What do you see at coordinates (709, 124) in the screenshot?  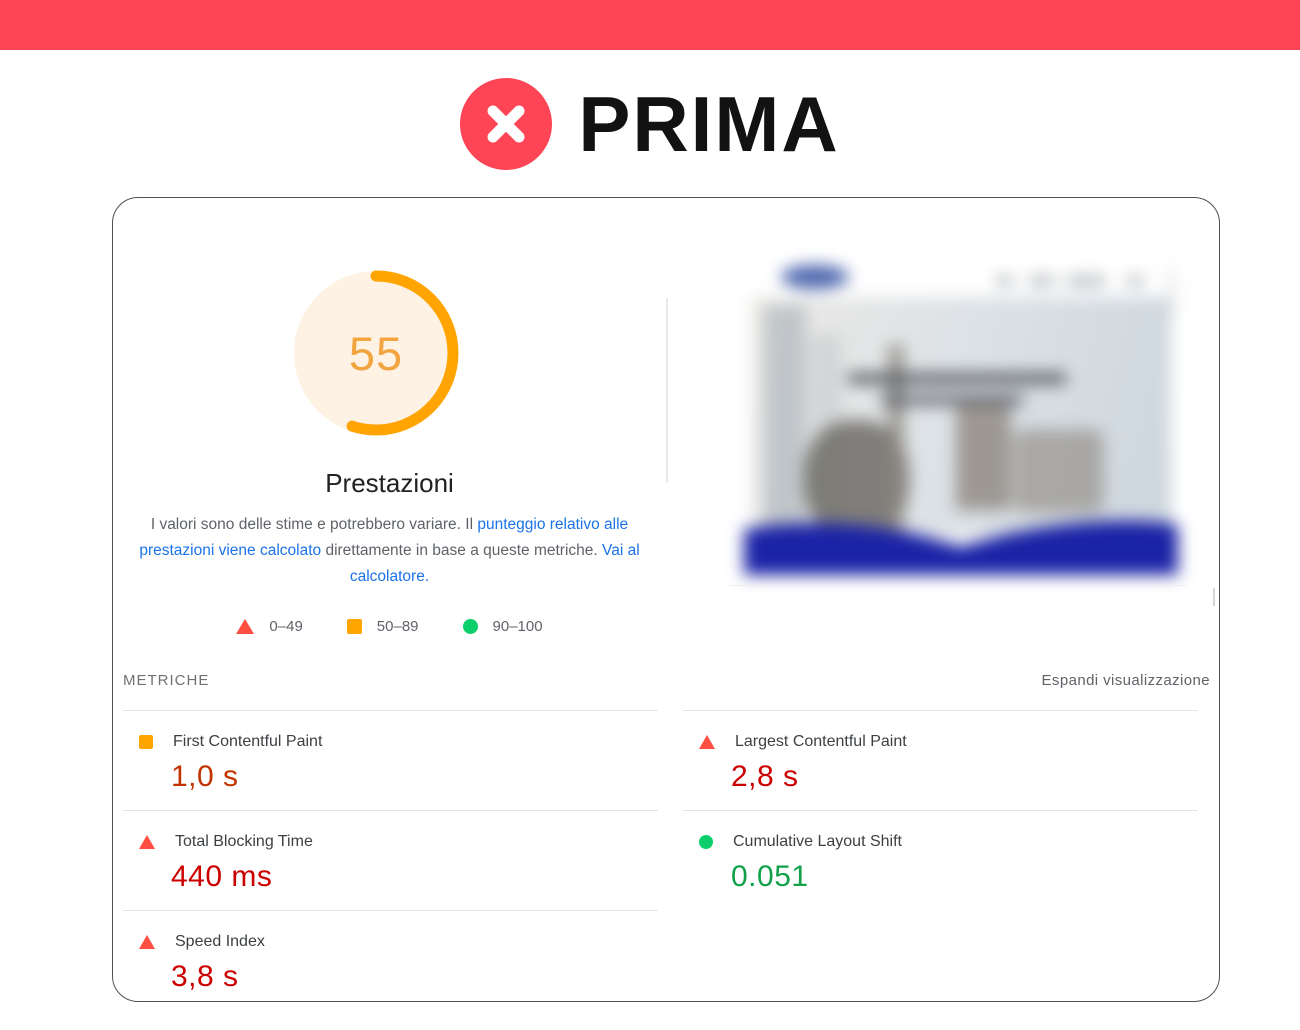 I see `before-title: PRIMA` at bounding box center [709, 124].